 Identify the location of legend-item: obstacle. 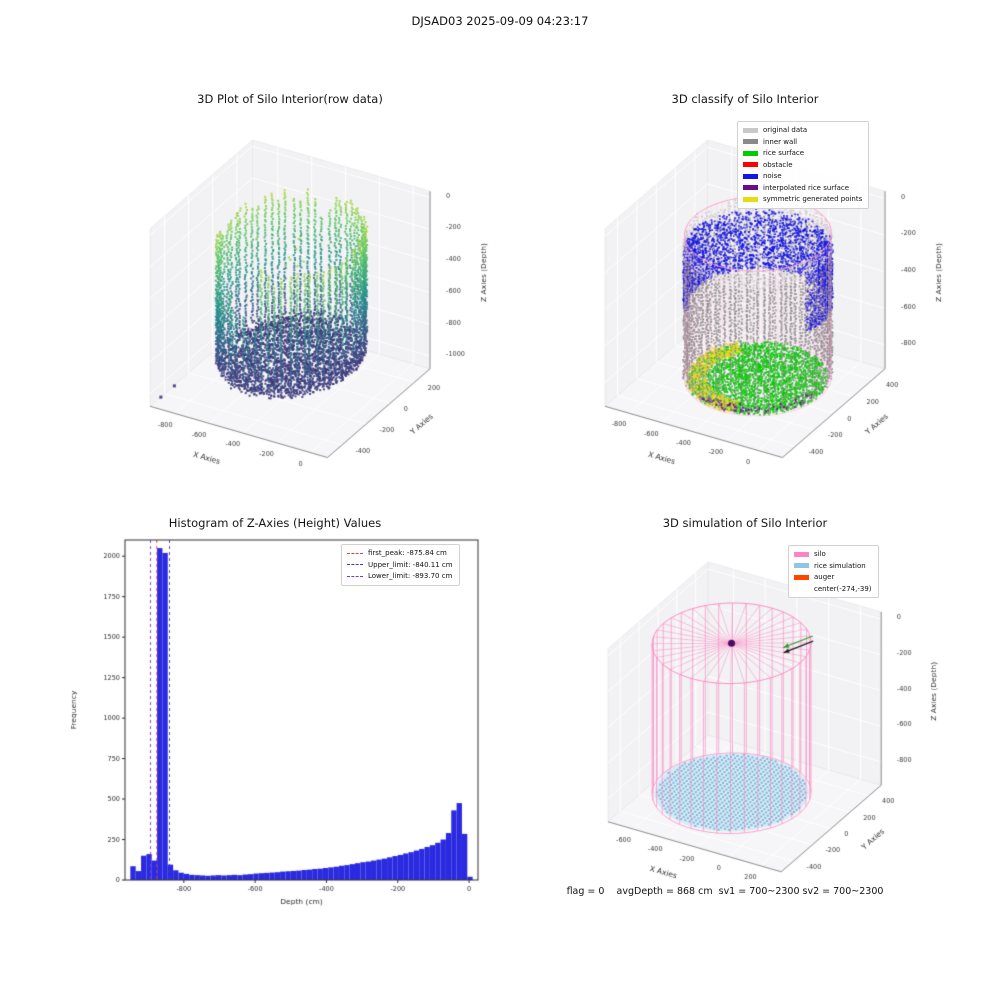
(802, 165).